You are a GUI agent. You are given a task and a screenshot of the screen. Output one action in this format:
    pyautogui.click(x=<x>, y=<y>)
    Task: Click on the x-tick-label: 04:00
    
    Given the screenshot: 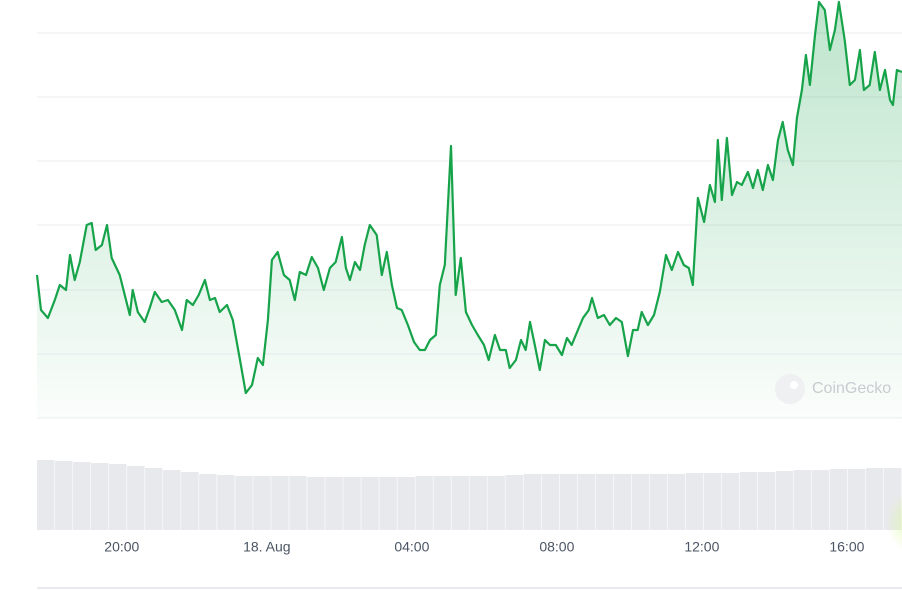 What is the action you would take?
    pyautogui.click(x=411, y=547)
    